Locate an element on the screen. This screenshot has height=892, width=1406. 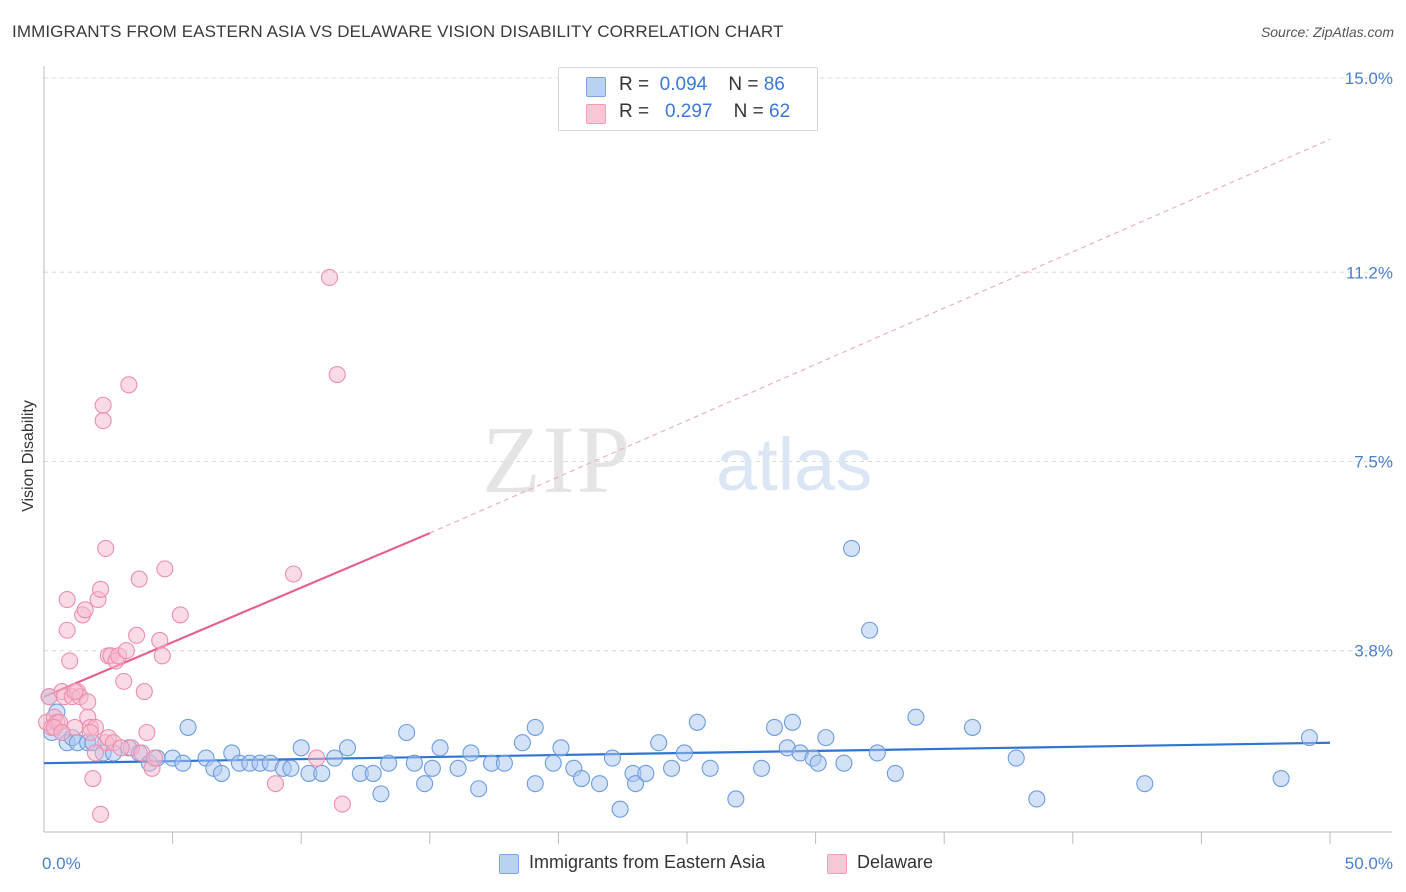
r-value: 0.094 is located at coordinates (683, 84).